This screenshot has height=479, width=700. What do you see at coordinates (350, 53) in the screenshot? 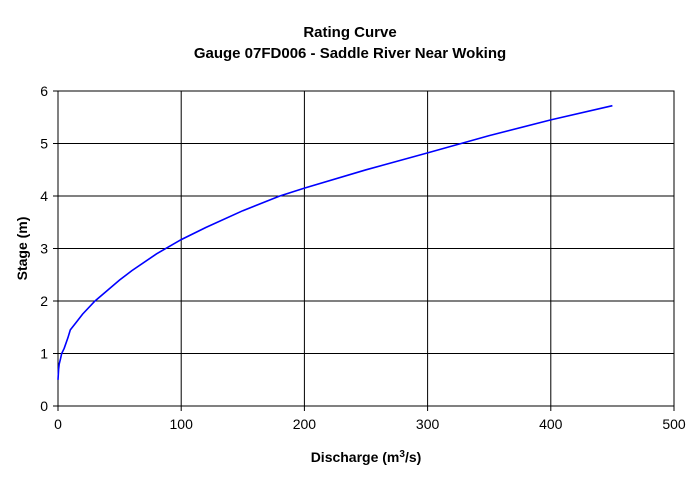
I see `chart-subtitle: Gauge 07FD006 - Saddle River Near Woking` at bounding box center [350, 53].